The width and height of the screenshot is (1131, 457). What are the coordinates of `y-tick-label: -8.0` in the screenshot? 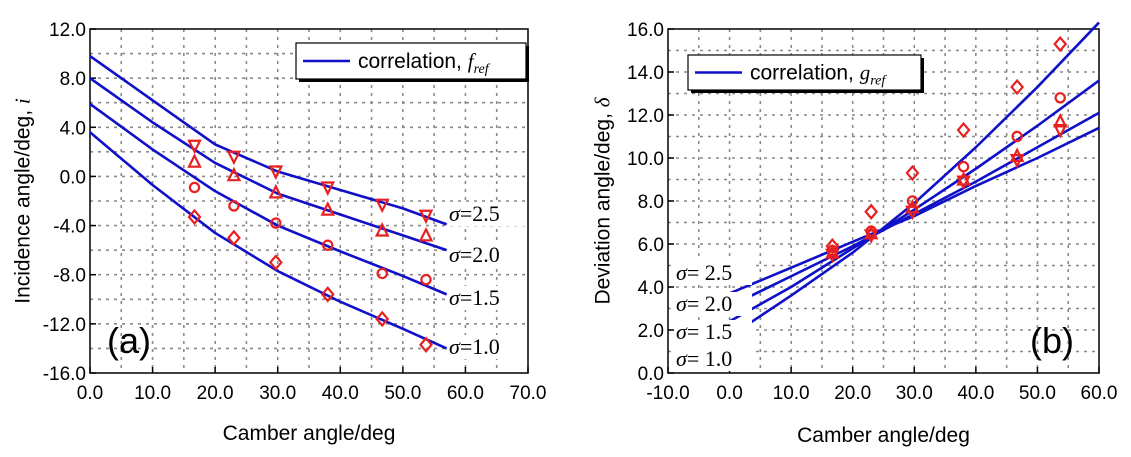 It's located at (69, 276).